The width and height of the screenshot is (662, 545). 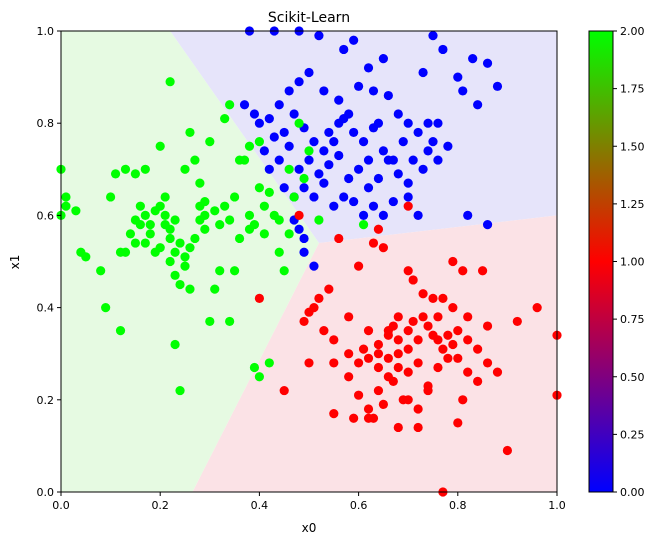 I want to click on x-tick-label: 0.8, so click(x=458, y=505).